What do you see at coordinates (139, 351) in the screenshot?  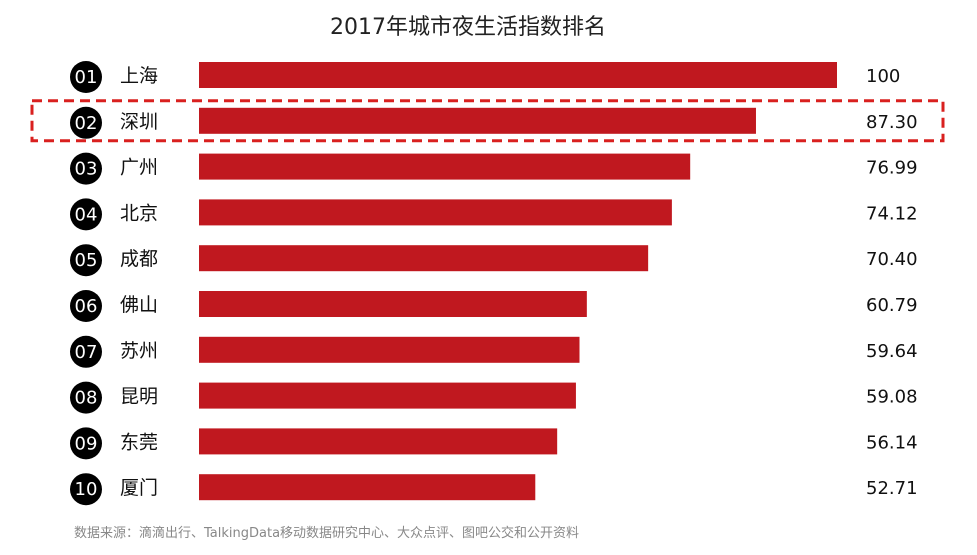 I see `city-label: 苏州` at bounding box center [139, 351].